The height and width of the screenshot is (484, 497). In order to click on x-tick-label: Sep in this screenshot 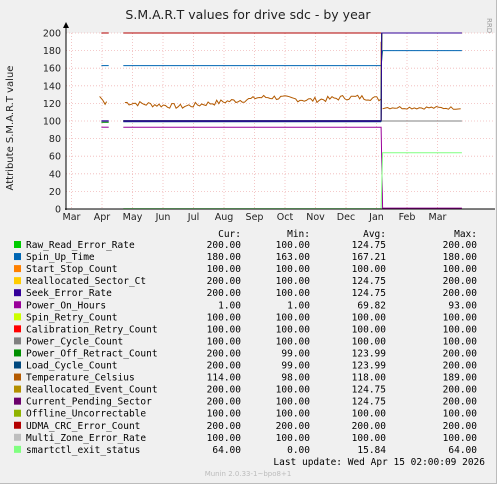, I will do `click(255, 217)`.